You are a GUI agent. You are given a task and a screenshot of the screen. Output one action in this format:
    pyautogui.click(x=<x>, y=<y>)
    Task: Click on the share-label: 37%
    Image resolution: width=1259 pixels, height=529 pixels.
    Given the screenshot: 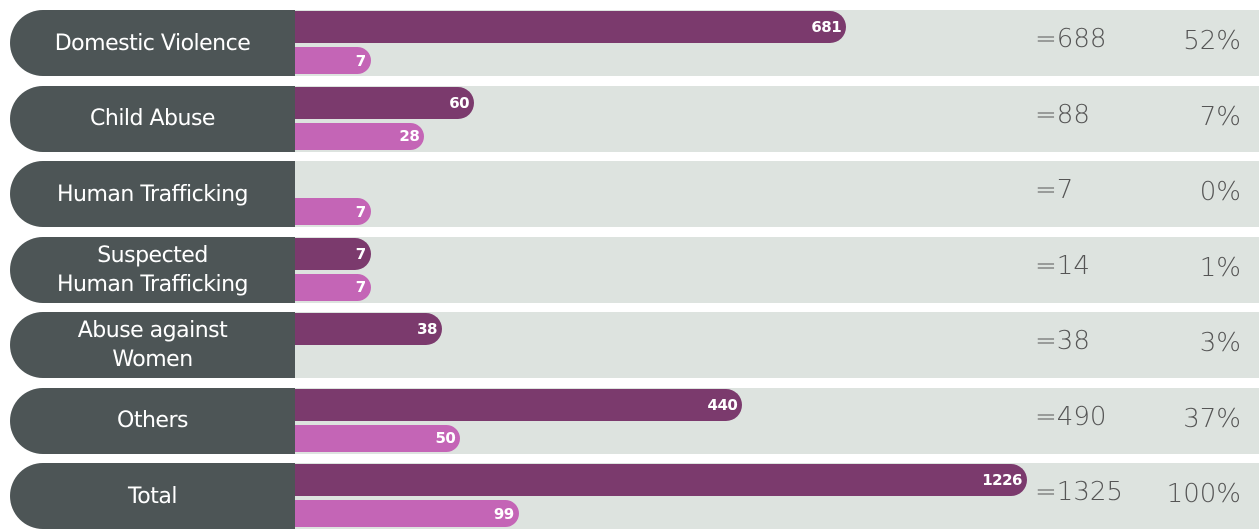 What is the action you would take?
    pyautogui.click(x=1212, y=418)
    